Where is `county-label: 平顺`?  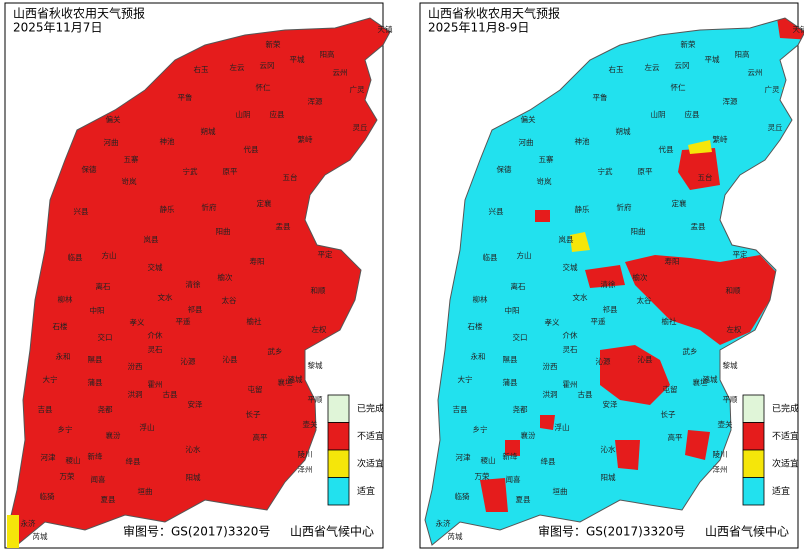 county-label: 平顺 is located at coordinates (315, 399).